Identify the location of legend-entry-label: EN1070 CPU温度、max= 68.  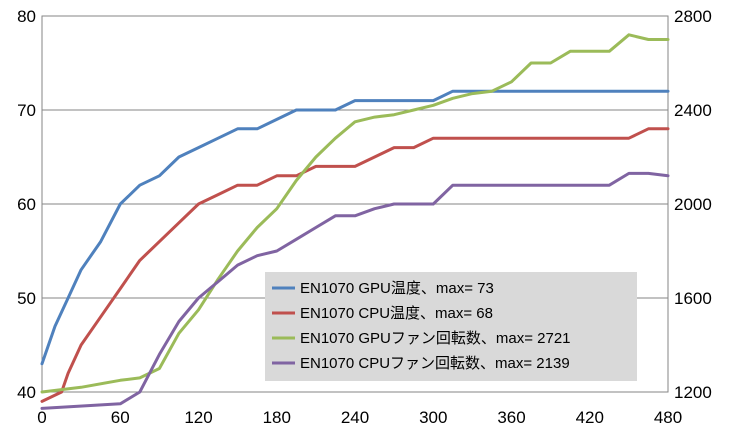
(396, 313).